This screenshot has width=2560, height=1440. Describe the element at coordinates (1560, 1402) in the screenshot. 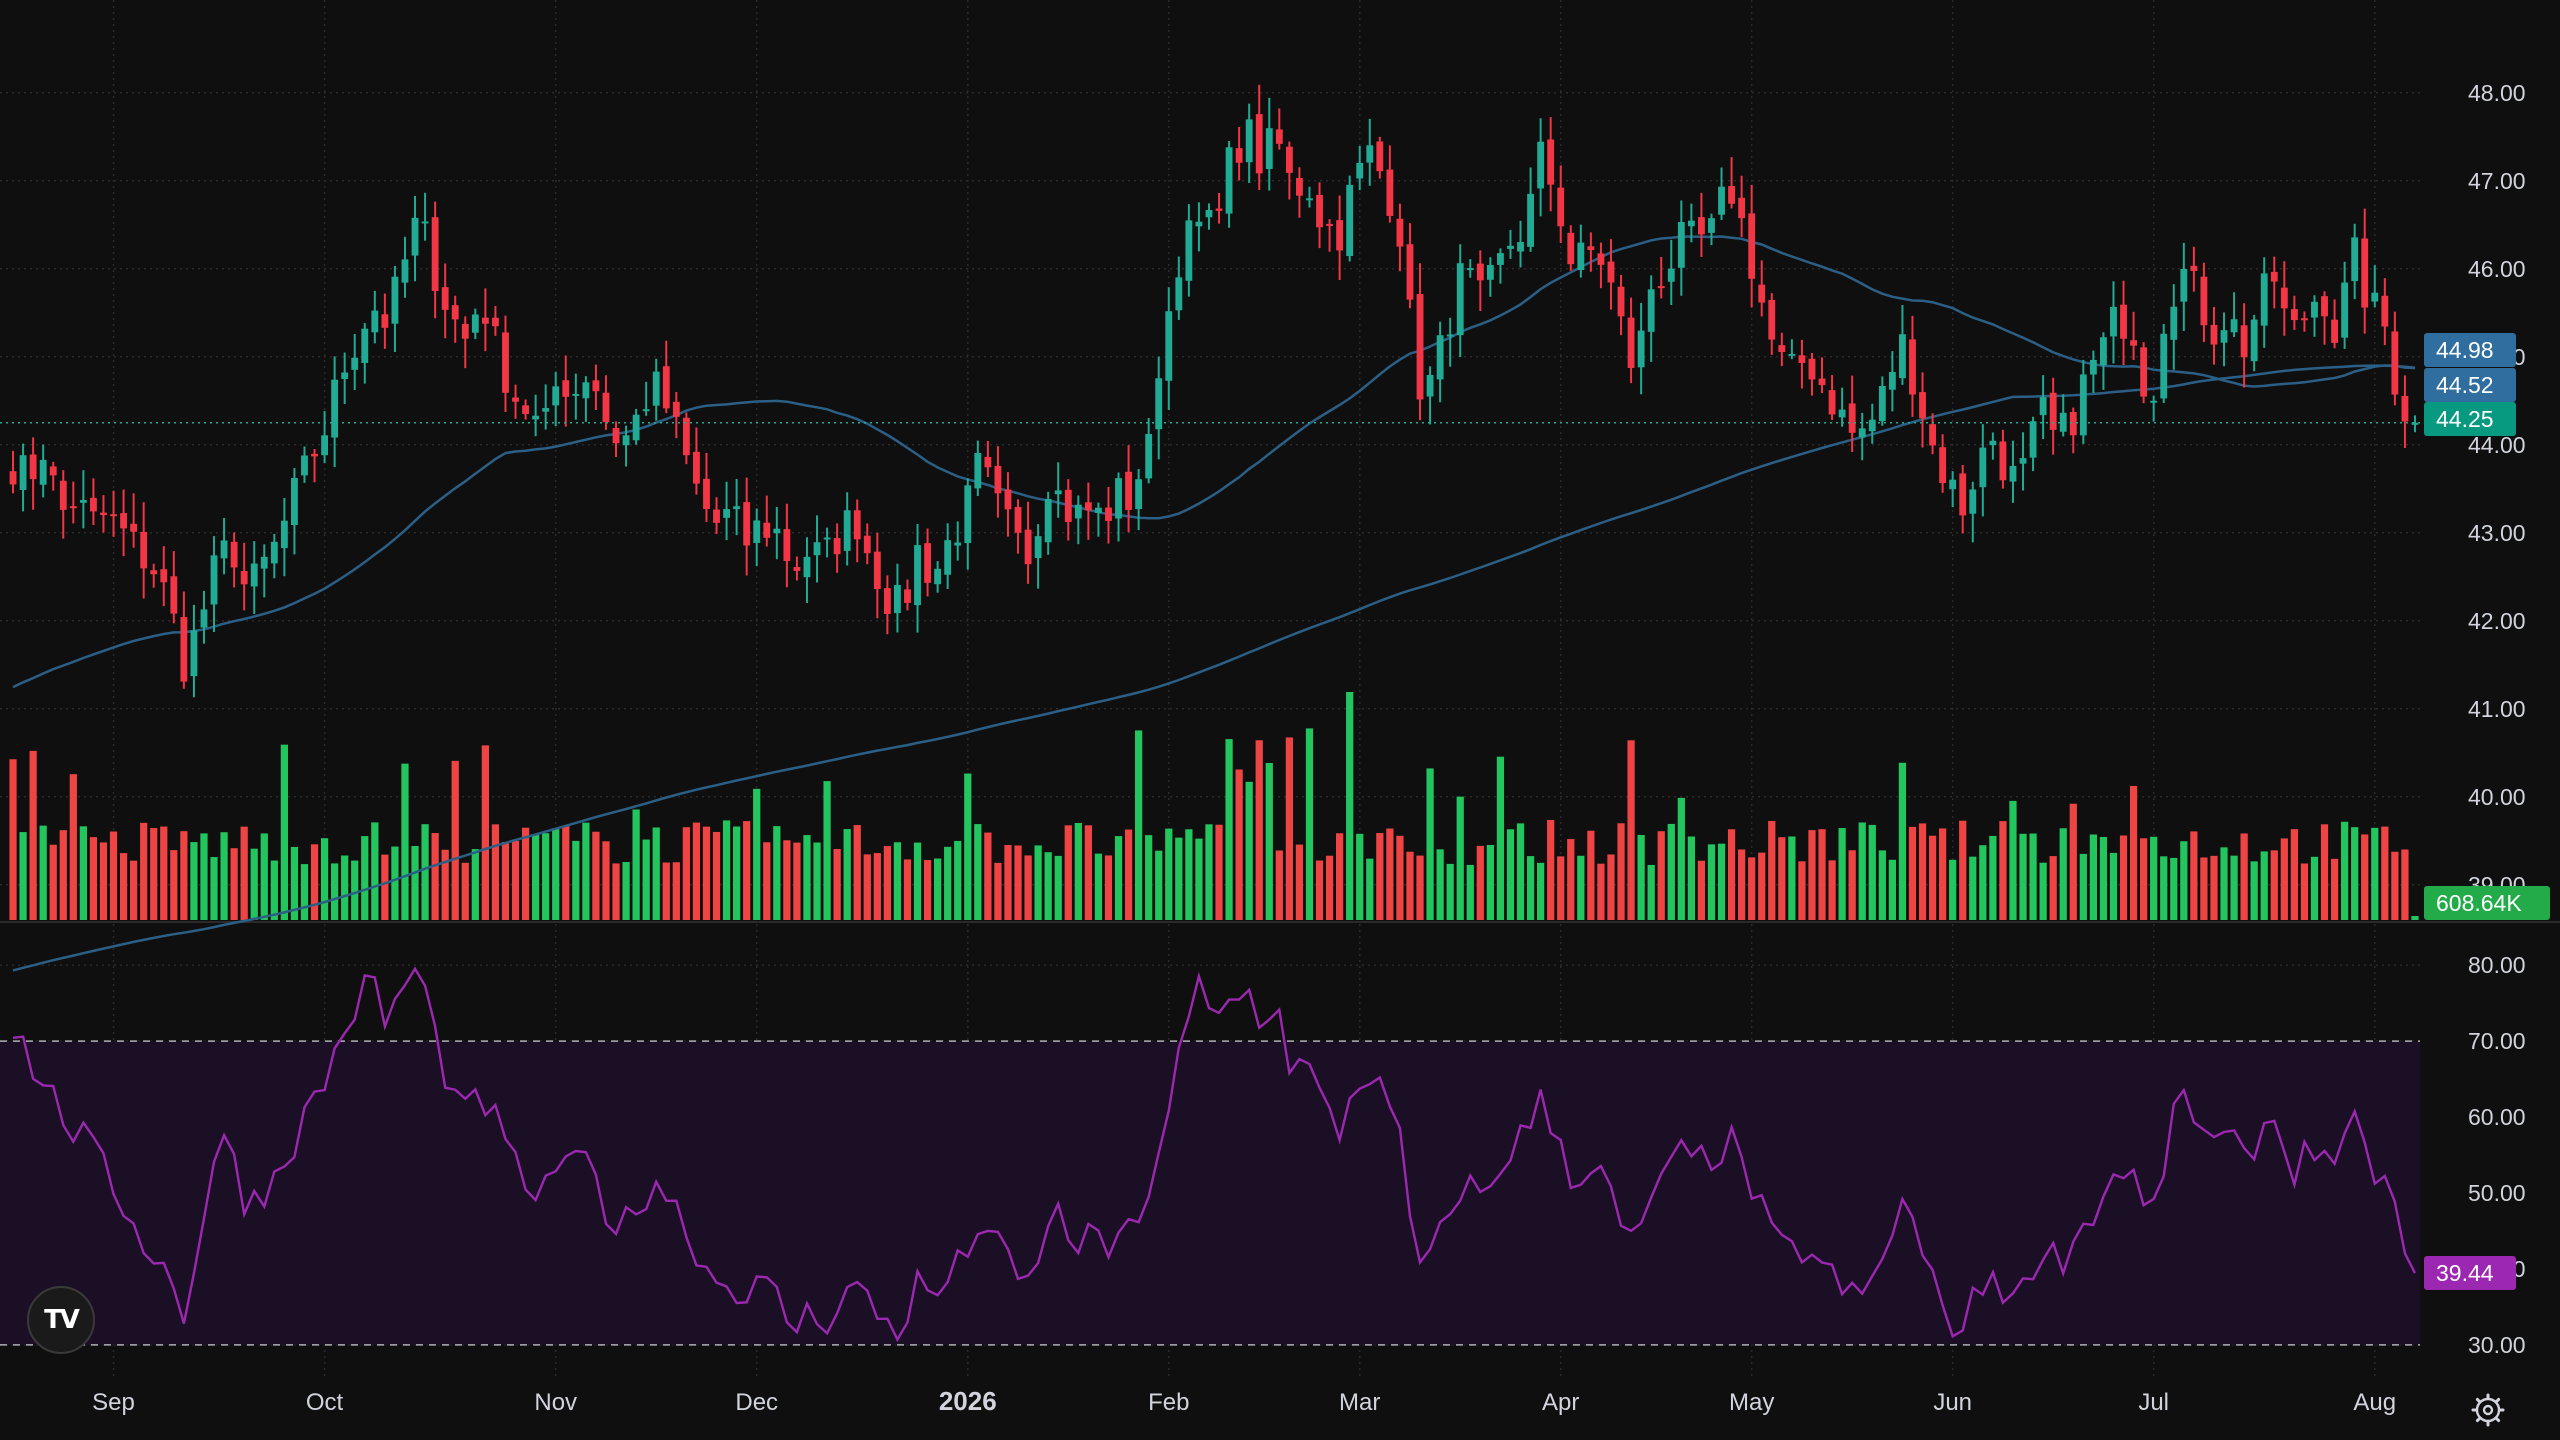

I see `time-tick-label: Apr` at that location.